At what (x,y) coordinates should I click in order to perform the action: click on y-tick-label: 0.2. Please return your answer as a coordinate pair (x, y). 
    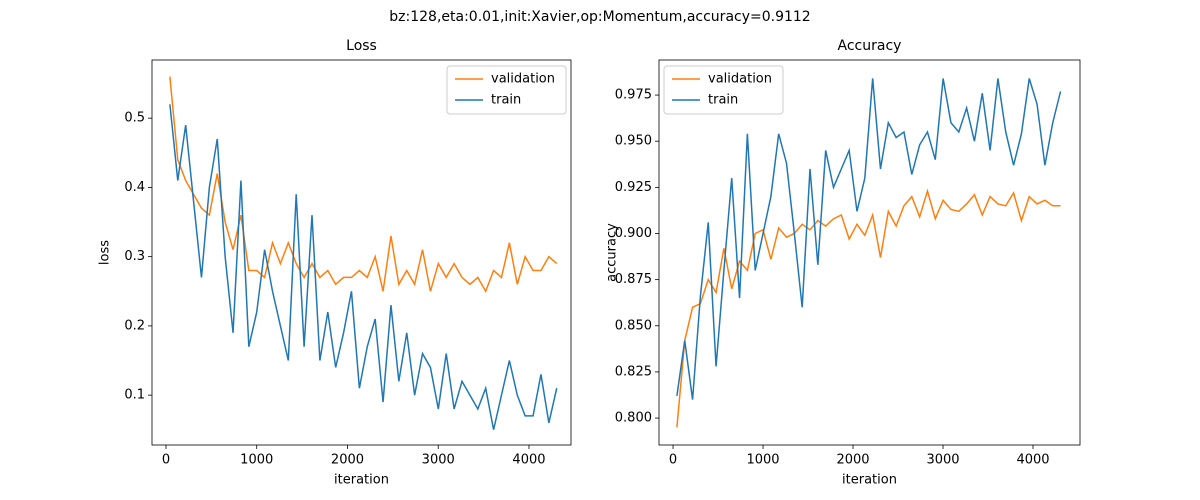
    Looking at the image, I should click on (134, 325).